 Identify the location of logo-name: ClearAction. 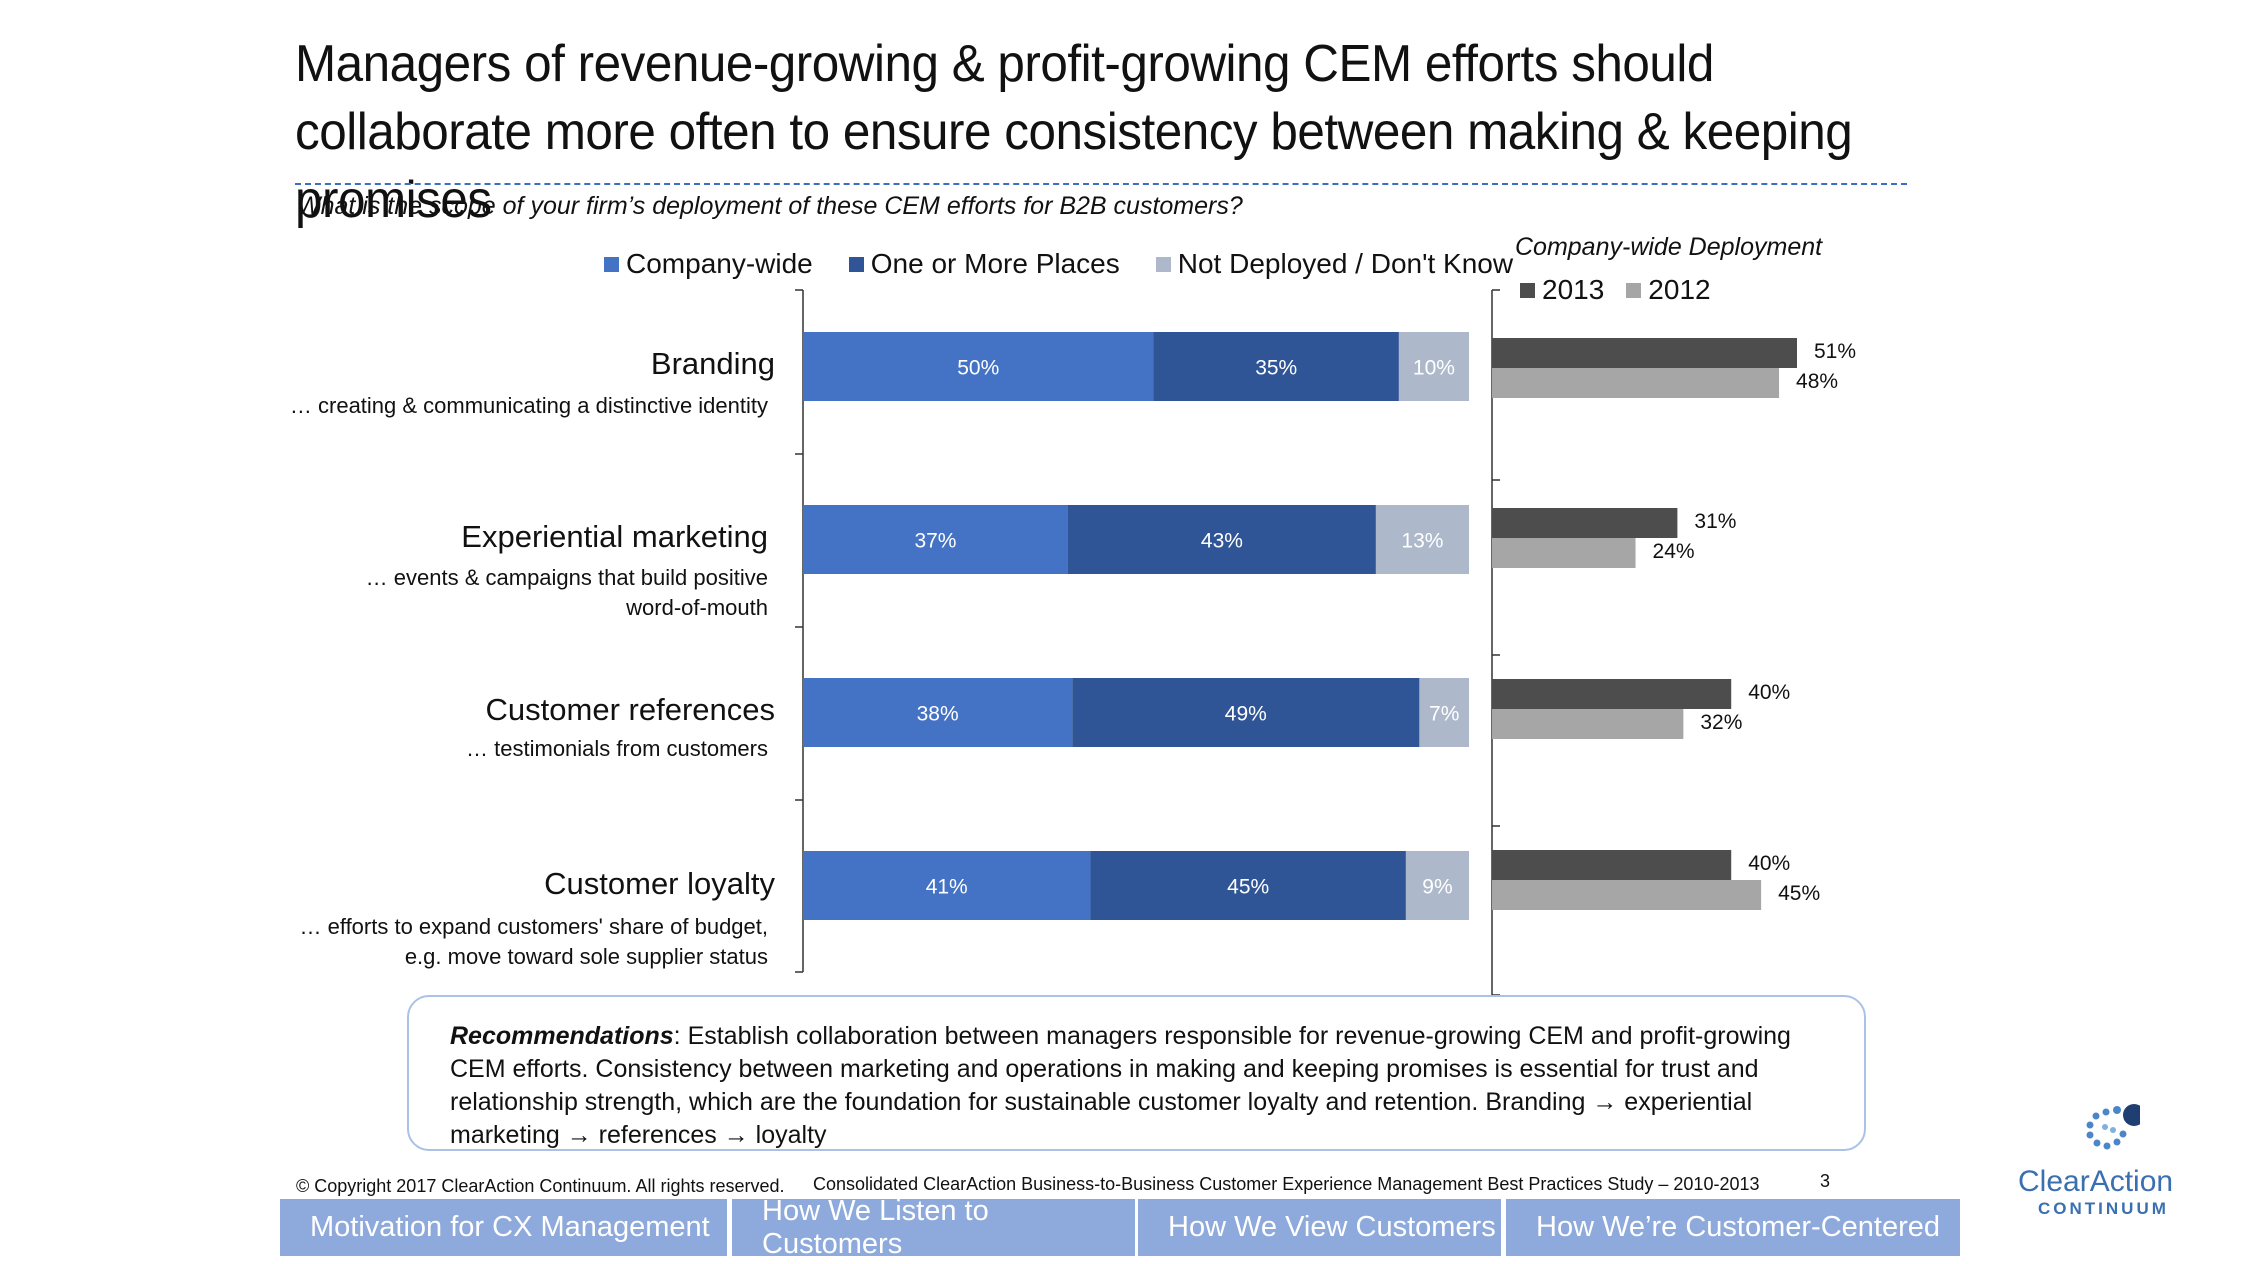
(2096, 1181).